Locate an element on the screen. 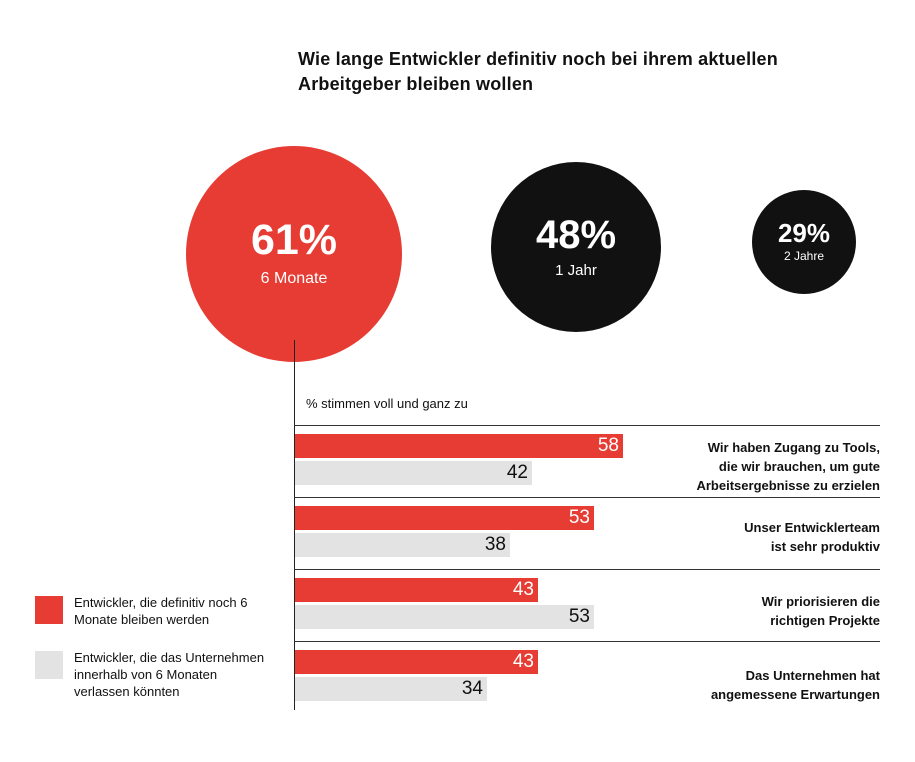 The width and height of the screenshot is (915, 762). legend-swatch-leave is located at coordinates (49, 665).